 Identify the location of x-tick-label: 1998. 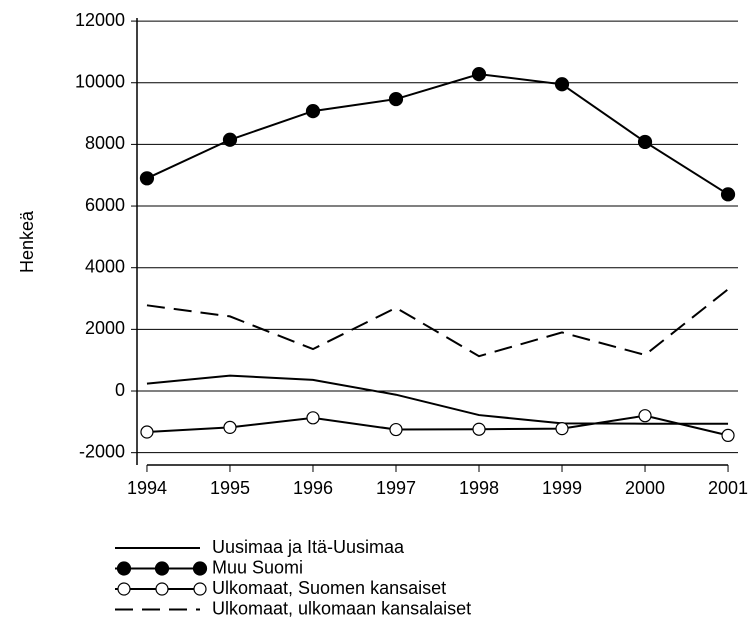
(479, 488).